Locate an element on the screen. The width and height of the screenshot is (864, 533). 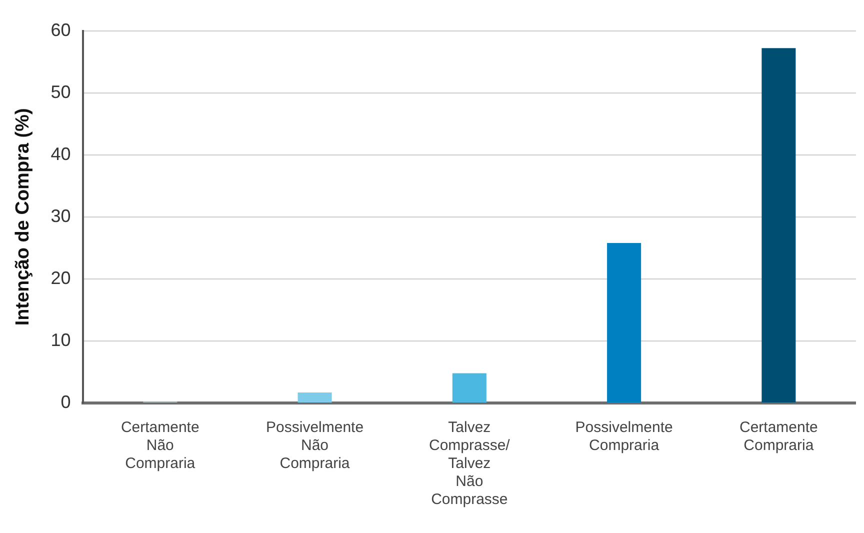
y-tick-label: 60 is located at coordinates (60, 30).